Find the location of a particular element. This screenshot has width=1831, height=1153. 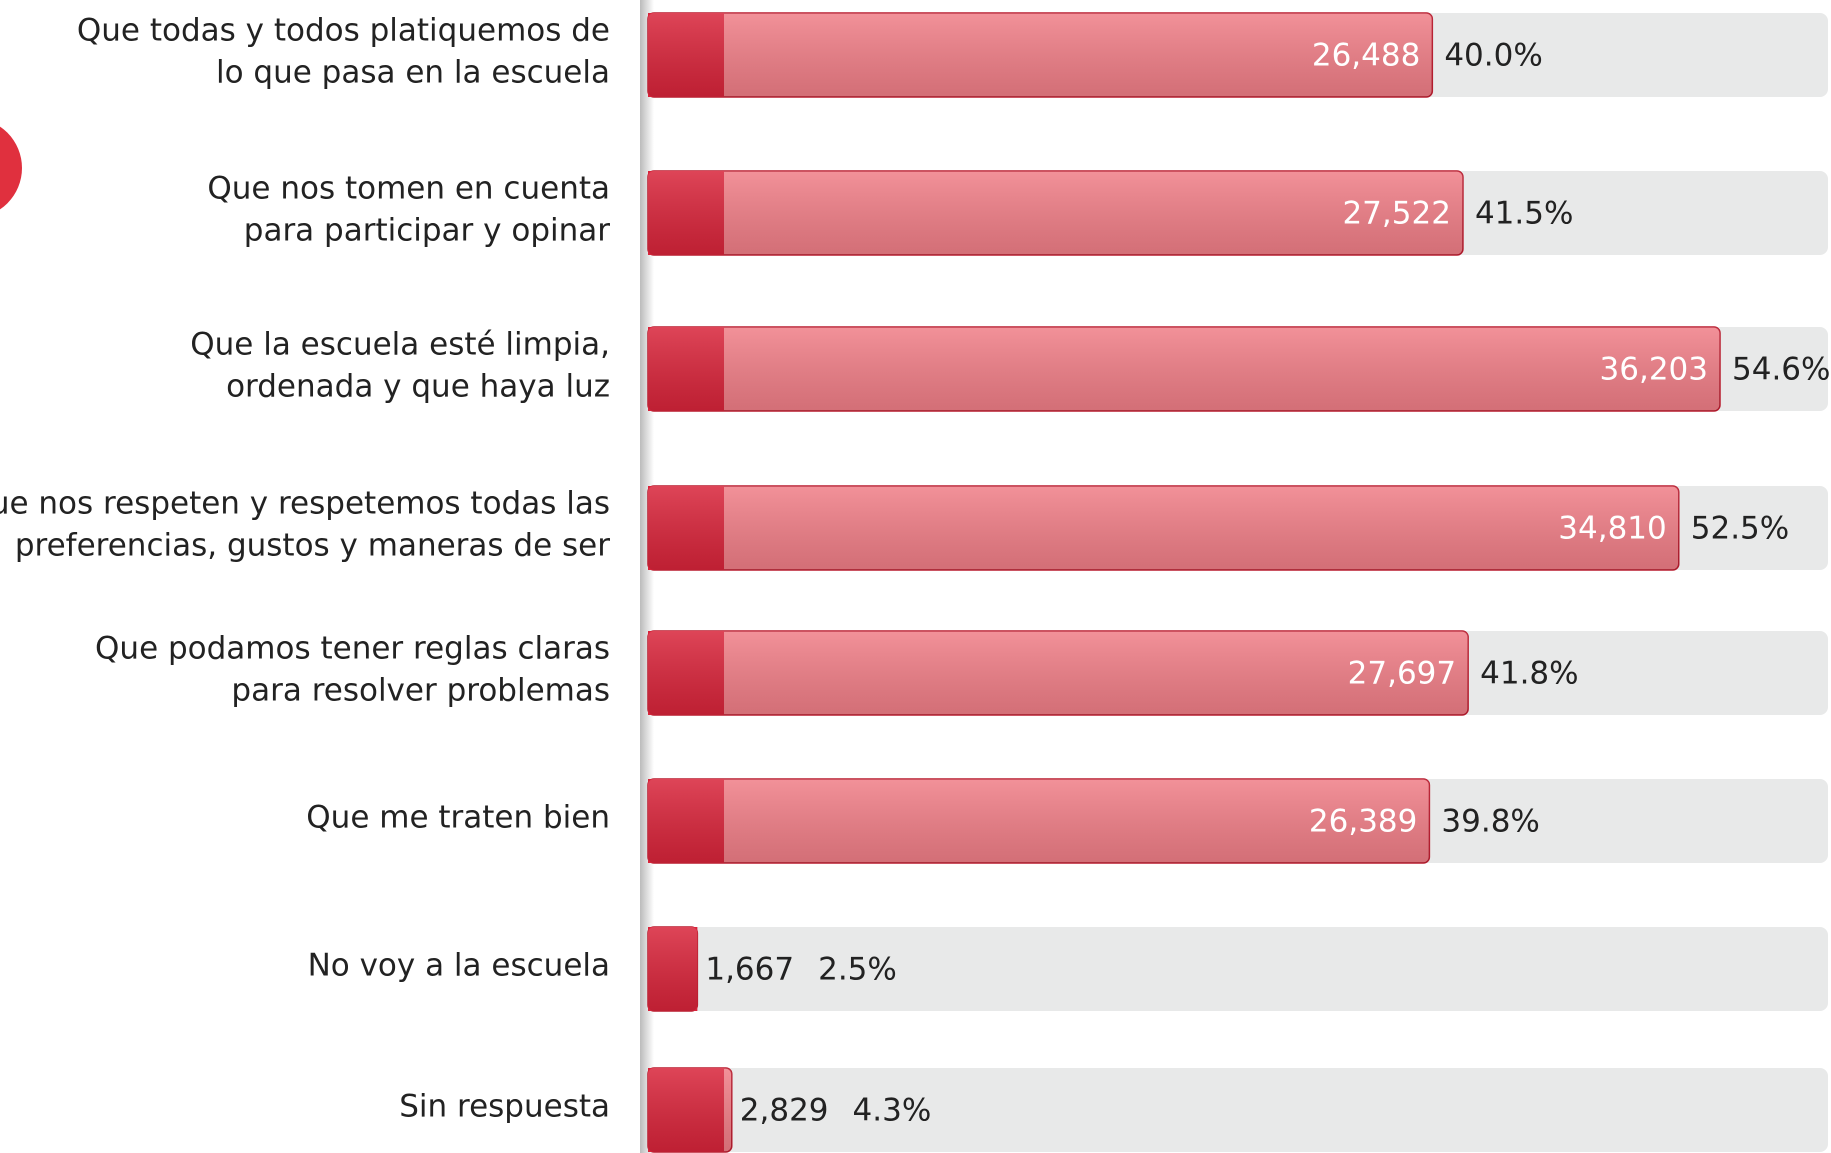

decoration-circle is located at coordinates (11, 168).